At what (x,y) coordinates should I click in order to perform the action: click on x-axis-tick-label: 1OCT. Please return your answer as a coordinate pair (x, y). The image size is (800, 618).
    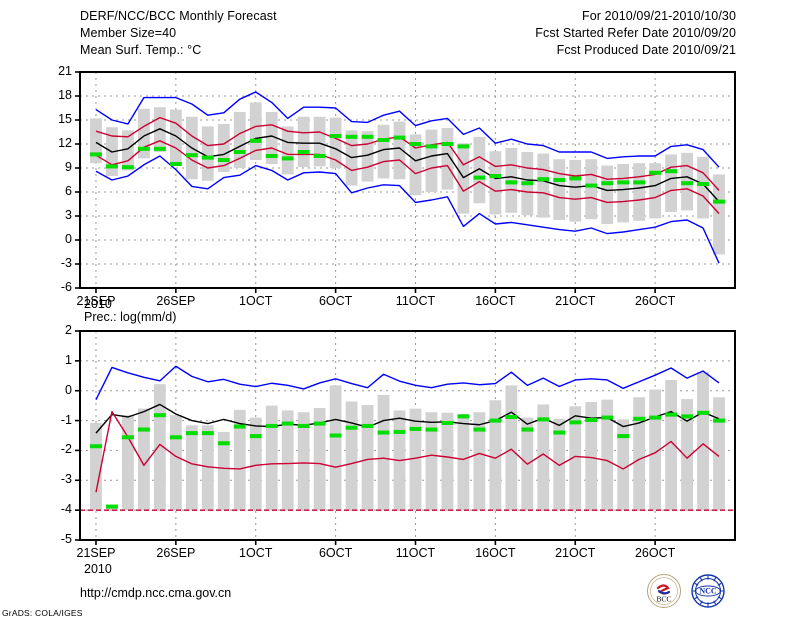
    Looking at the image, I should click on (256, 553).